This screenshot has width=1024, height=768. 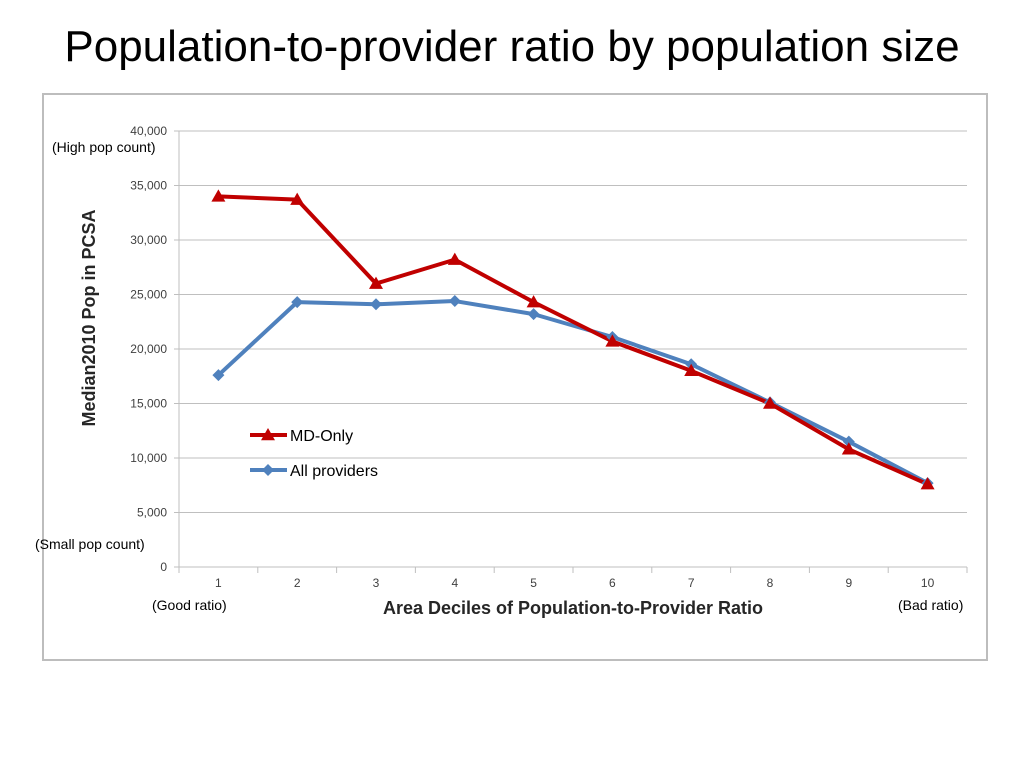 What do you see at coordinates (189, 605) in the screenshot?
I see `annotation-good-ratio: (Good ratio)` at bounding box center [189, 605].